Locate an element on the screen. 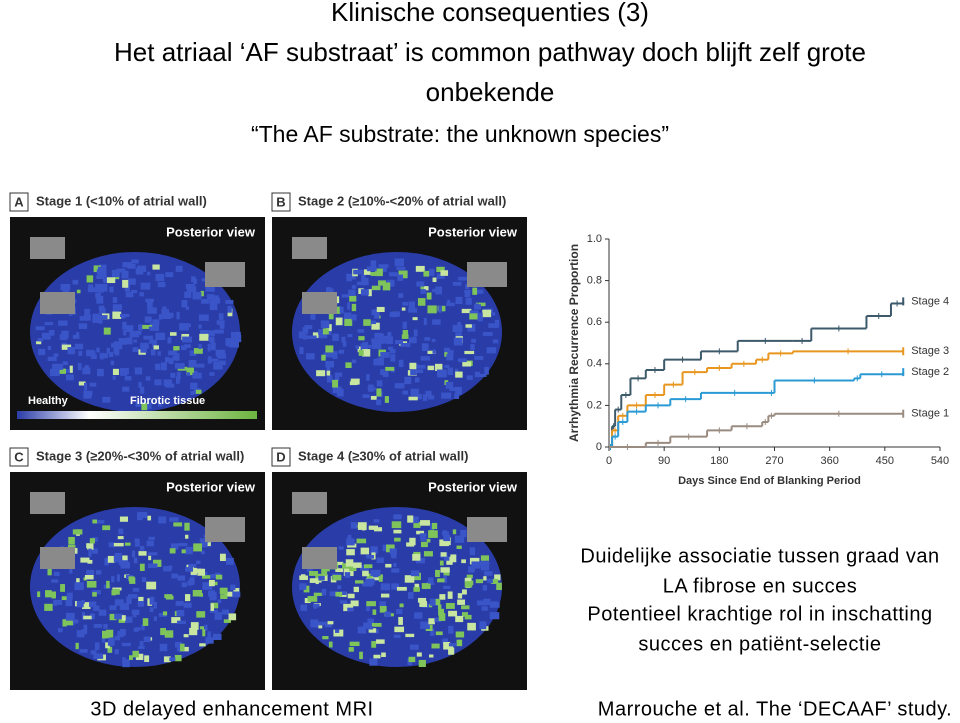 This screenshot has height=723, width=960. x-tick-label: 270 is located at coordinates (774, 461).